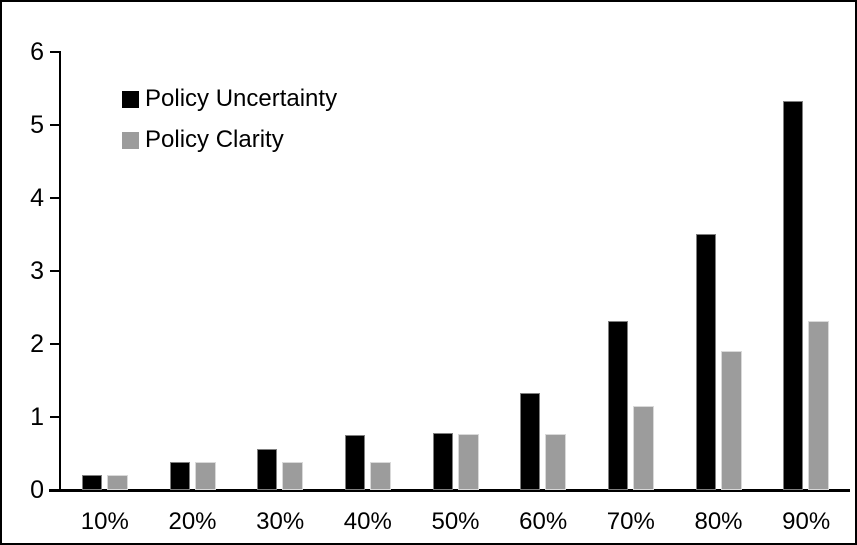 The image size is (857, 545). Describe the element at coordinates (806, 521) in the screenshot. I see `x-tick-label: 90%` at that location.